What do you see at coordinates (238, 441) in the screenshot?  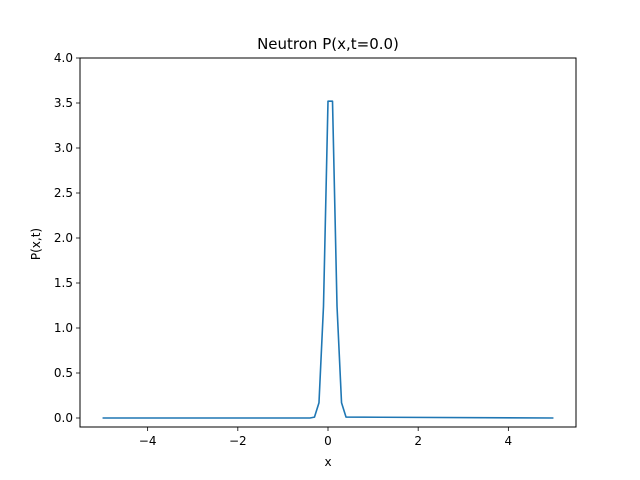 I see `x-tick-label: −2` at bounding box center [238, 441].